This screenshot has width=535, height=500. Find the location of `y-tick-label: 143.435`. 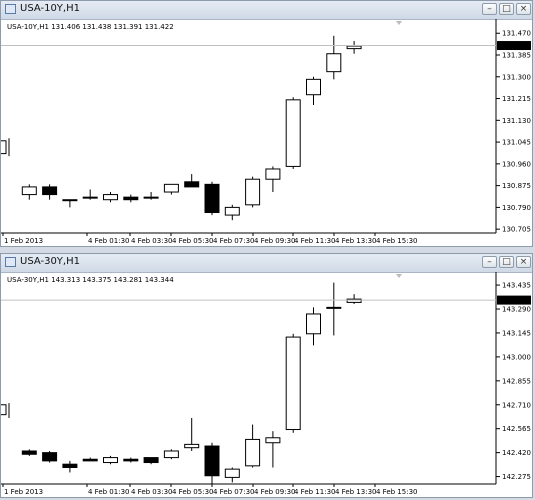

y-tick-label: 143.435 is located at coordinates (516, 286).